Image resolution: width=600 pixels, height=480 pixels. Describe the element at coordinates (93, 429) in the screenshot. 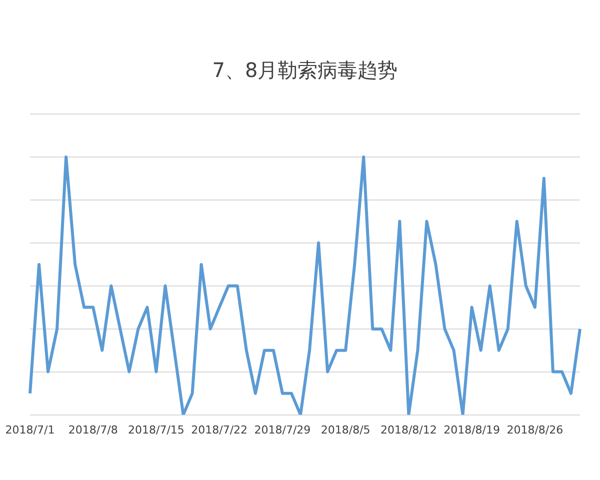

I see `x-tick-label: 2018/7/8` at that location.